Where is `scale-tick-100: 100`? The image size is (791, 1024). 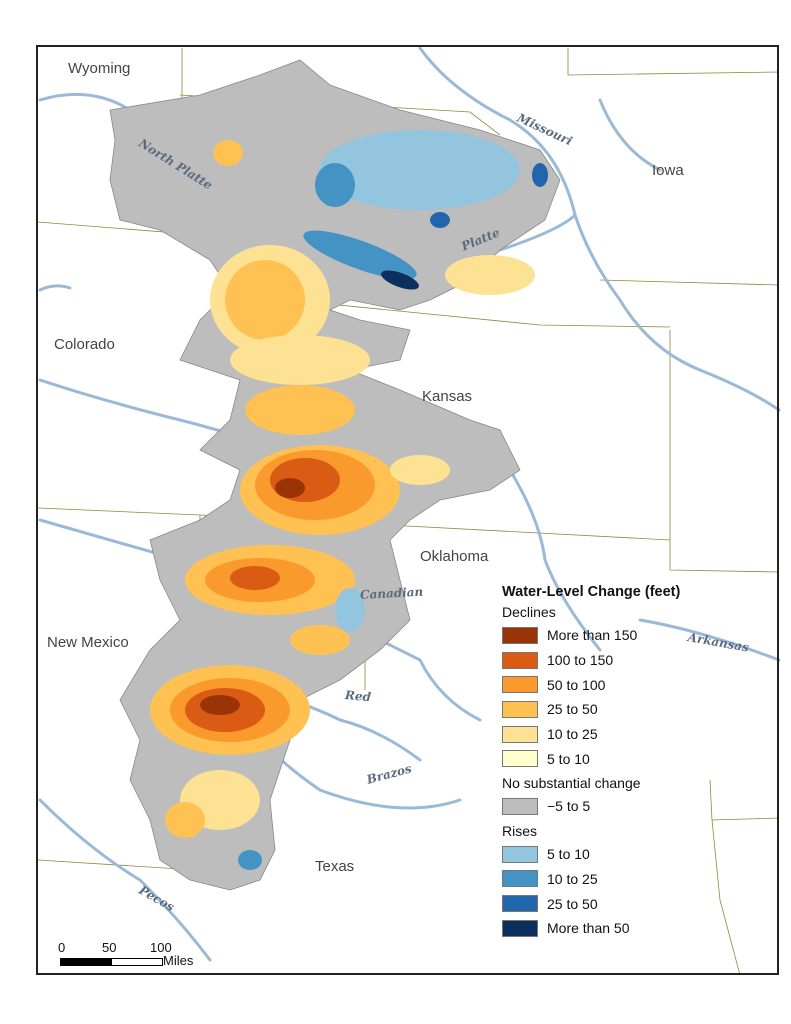 scale-tick-100: 100 is located at coordinates (161, 947).